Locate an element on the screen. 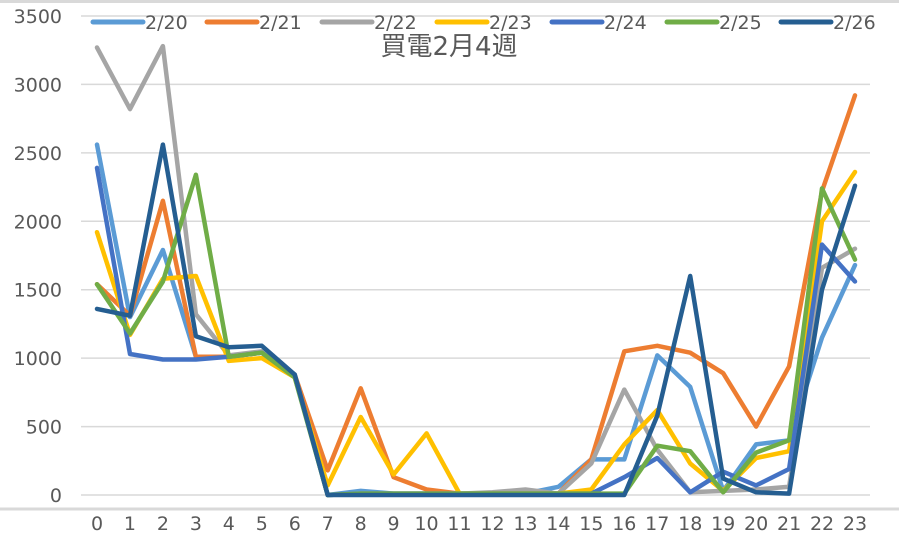 The image size is (899, 539). y-tick-label: 500 is located at coordinates (44, 428).